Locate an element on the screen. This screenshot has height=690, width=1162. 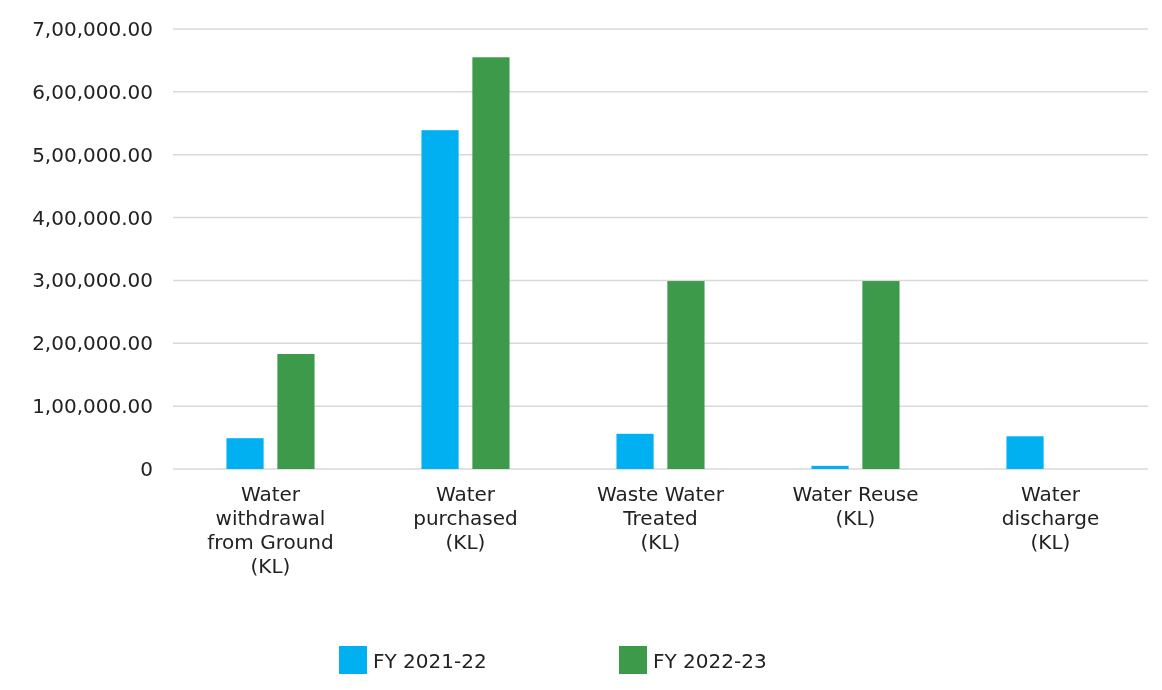
x-tick-label: Waste Water Treated (KL) is located at coordinates (661, 518).